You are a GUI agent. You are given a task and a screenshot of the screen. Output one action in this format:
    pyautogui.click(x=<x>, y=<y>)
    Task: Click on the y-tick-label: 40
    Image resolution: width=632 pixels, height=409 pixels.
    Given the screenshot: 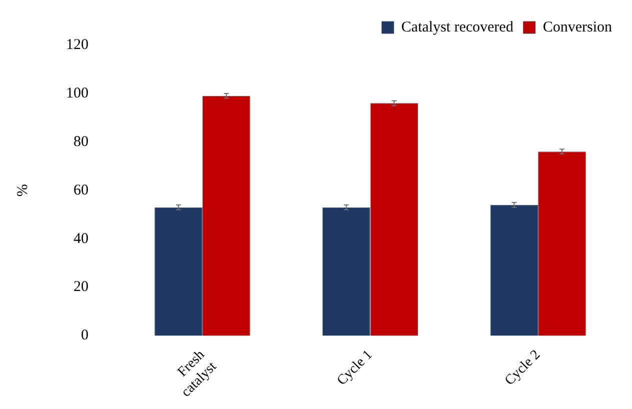 What is the action you would take?
    pyautogui.click(x=81, y=238)
    